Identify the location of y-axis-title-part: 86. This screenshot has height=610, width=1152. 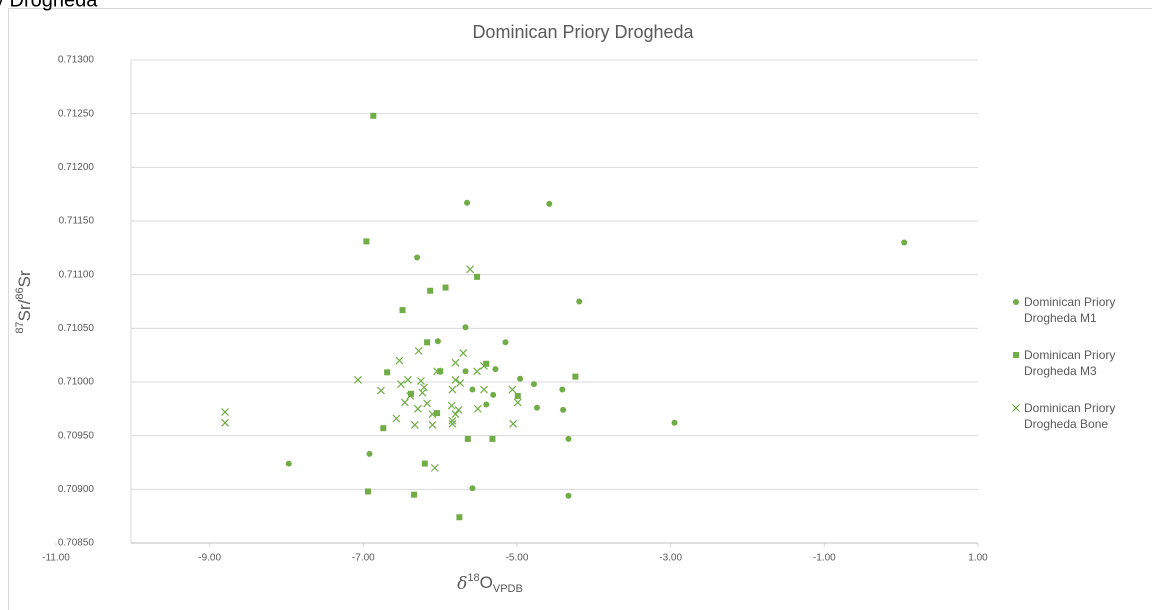
(20, 293).